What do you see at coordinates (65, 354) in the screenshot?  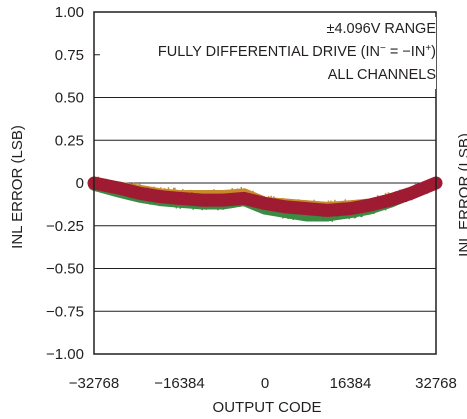 I see `y-tick-label: −1.00` at bounding box center [65, 354].